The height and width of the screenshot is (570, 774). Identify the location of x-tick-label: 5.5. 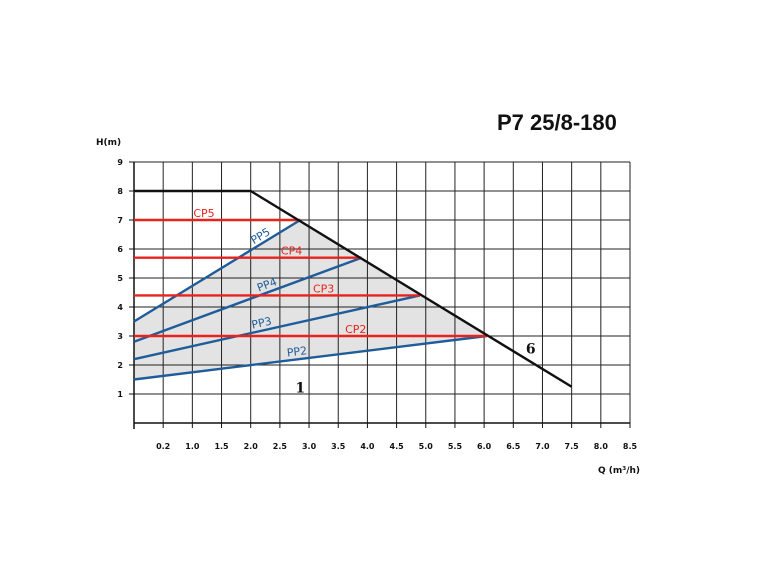
(455, 446).